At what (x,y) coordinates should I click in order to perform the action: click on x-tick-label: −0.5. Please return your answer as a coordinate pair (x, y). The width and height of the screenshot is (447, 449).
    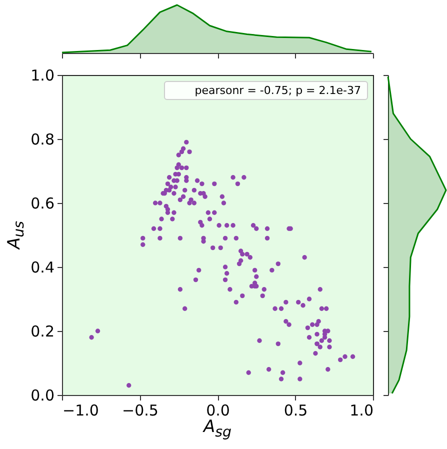
    Looking at the image, I should click on (140, 411).